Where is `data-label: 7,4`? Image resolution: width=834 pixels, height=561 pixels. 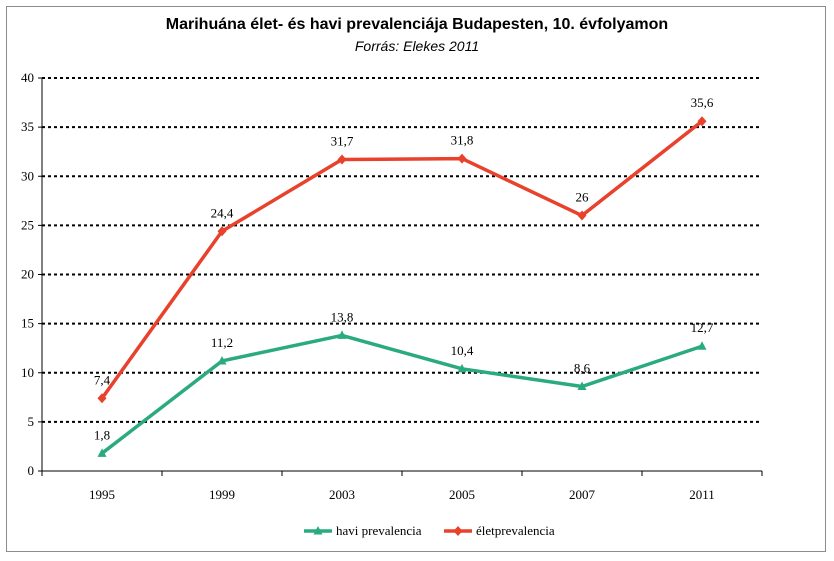 data-label: 7,4 is located at coordinates (102, 379).